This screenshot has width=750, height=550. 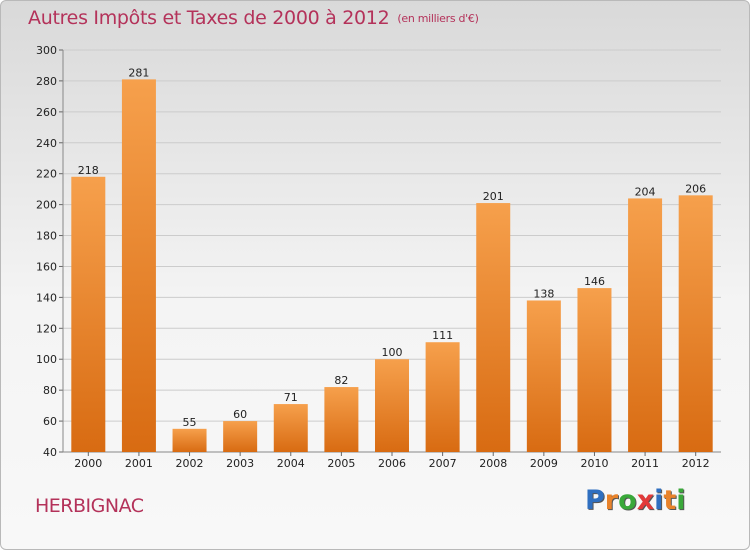 I want to click on logo-letter: t, so click(x=670, y=500).